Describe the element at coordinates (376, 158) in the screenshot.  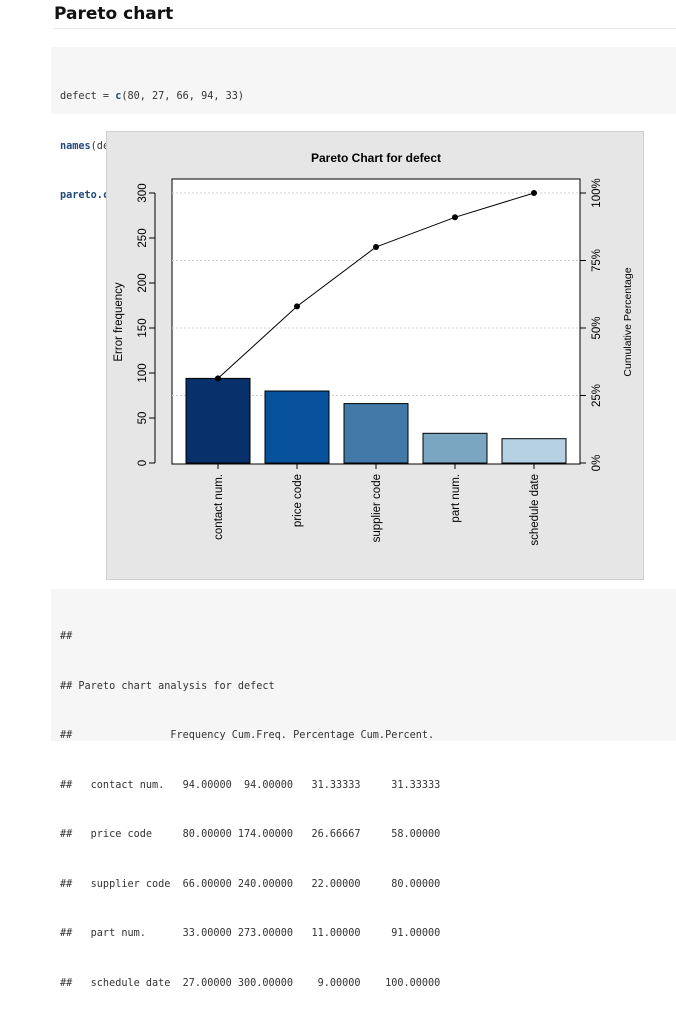
I see `chart-title: Pareto Chart for defect` at that location.